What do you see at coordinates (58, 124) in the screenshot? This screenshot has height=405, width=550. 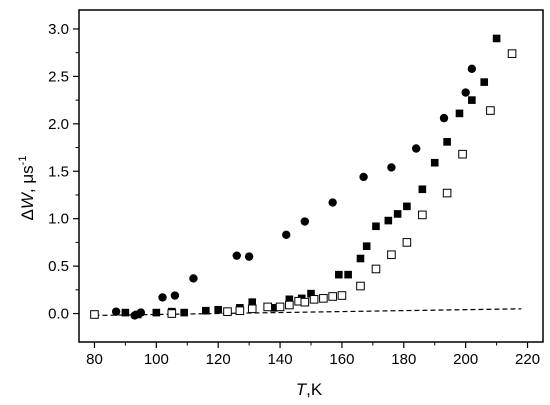 I see `y-tick-label: 2.0` at bounding box center [58, 124].